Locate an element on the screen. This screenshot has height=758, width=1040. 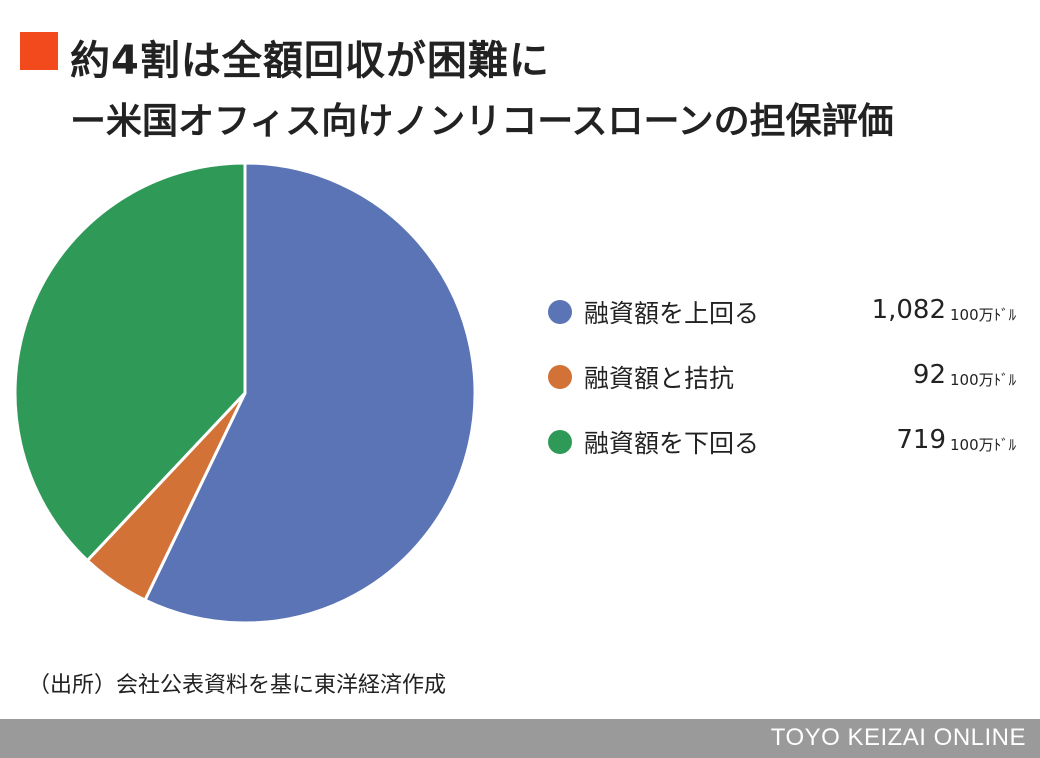
chart-subtitle: ー米国オフィス向けノンリコースローンの担保評価 is located at coordinates (482, 121).